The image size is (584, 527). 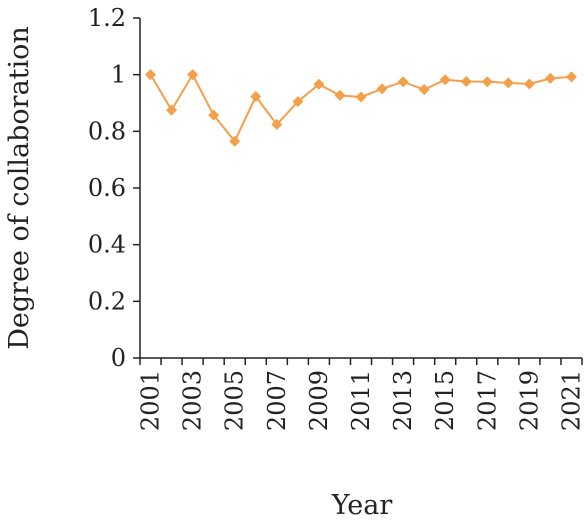 I want to click on x-tick-label: 2017, so click(x=487, y=400).